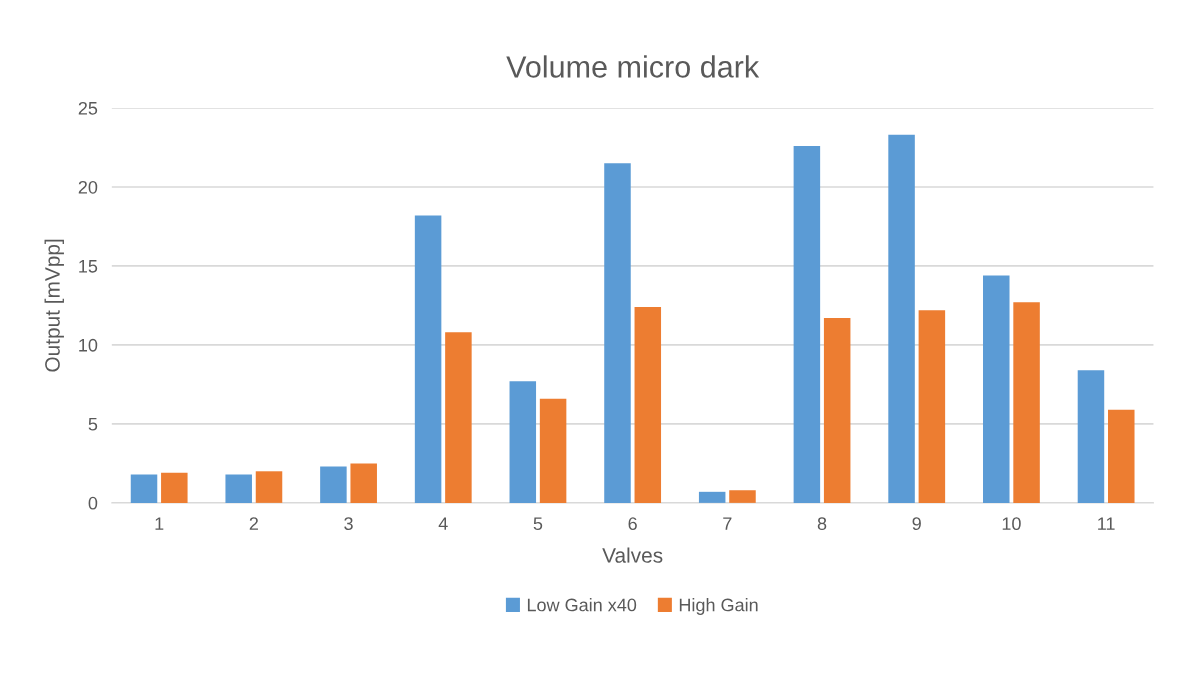 The width and height of the screenshot is (1177, 675). Describe the element at coordinates (1106, 523) in the screenshot. I see `x-tick-label: 11` at that location.